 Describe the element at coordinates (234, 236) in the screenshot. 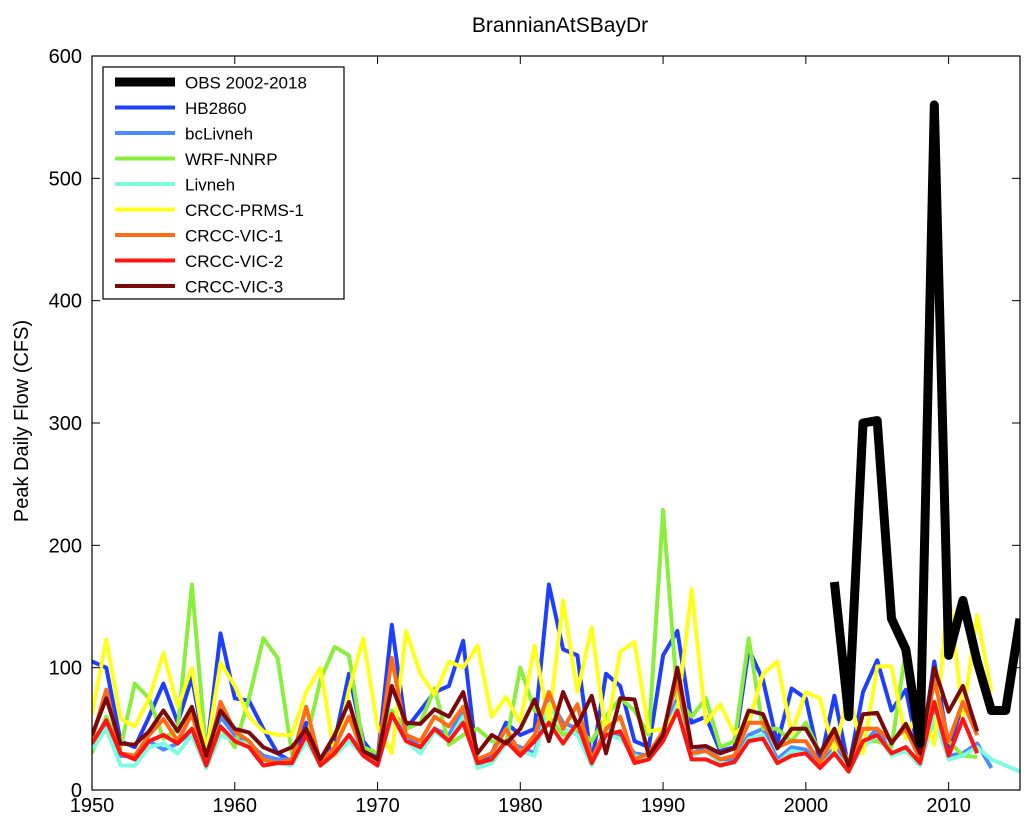

I see `legend-label: CRCC-VIC-1` at that location.